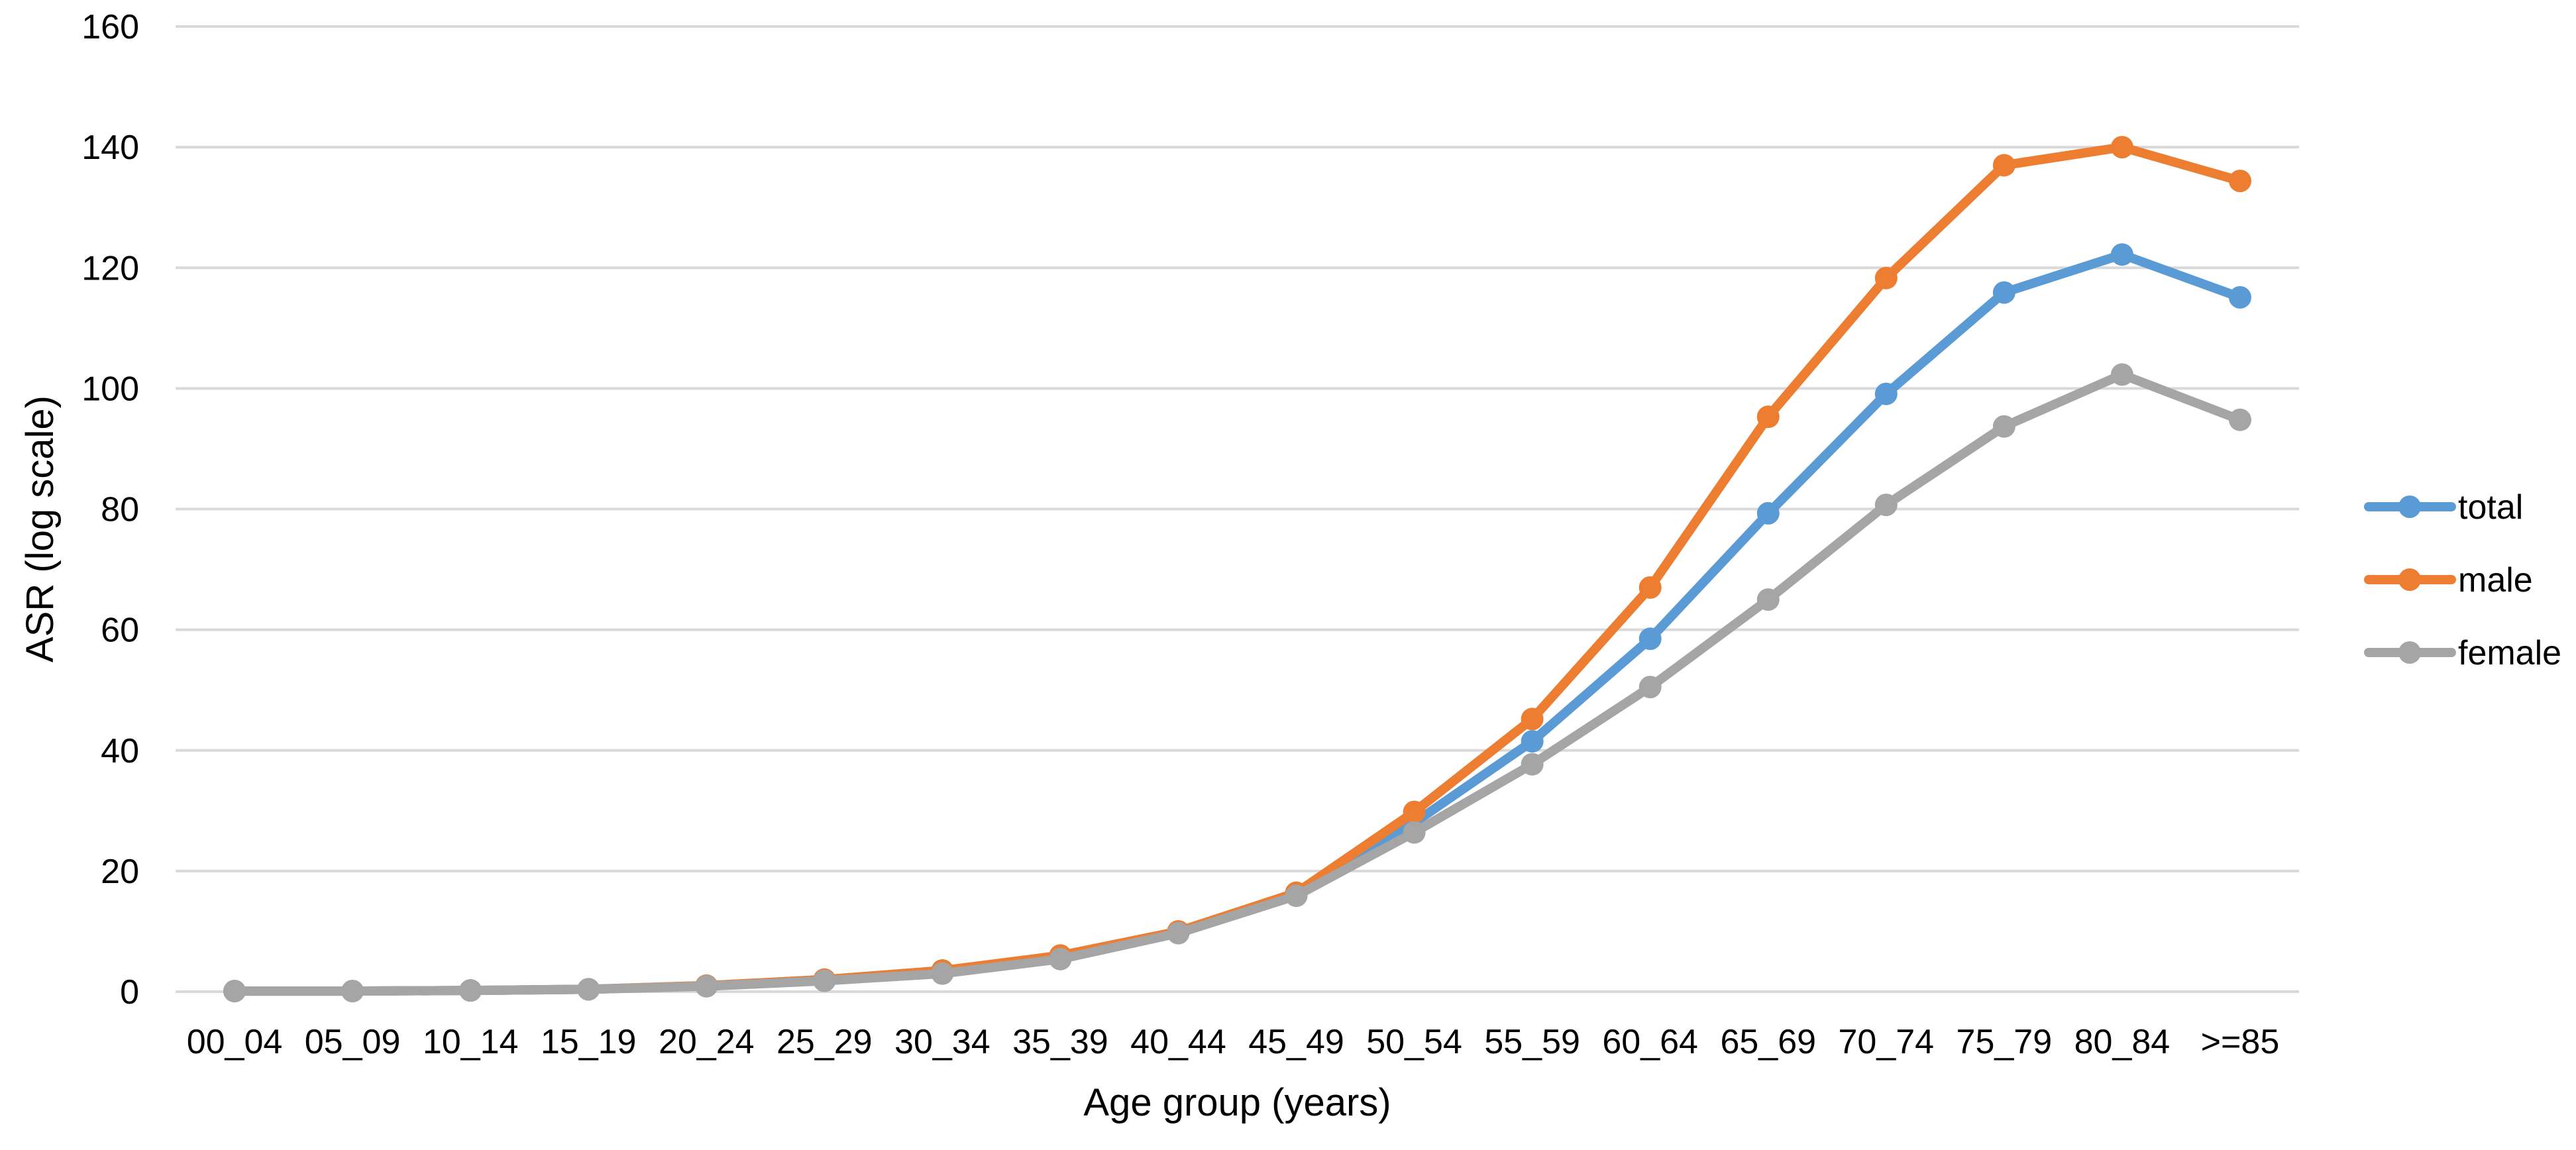  What do you see at coordinates (1060, 1042) in the screenshot?
I see `x-tick-label: 35_39` at bounding box center [1060, 1042].